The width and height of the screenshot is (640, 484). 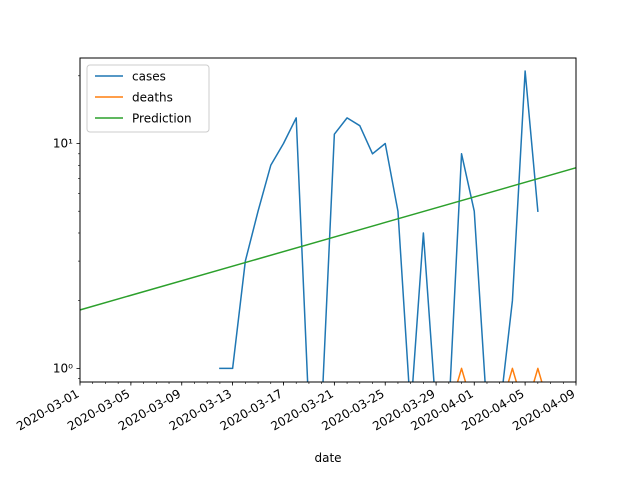 What do you see at coordinates (162, 119) in the screenshot?
I see `legend-label: Prediction` at bounding box center [162, 119].